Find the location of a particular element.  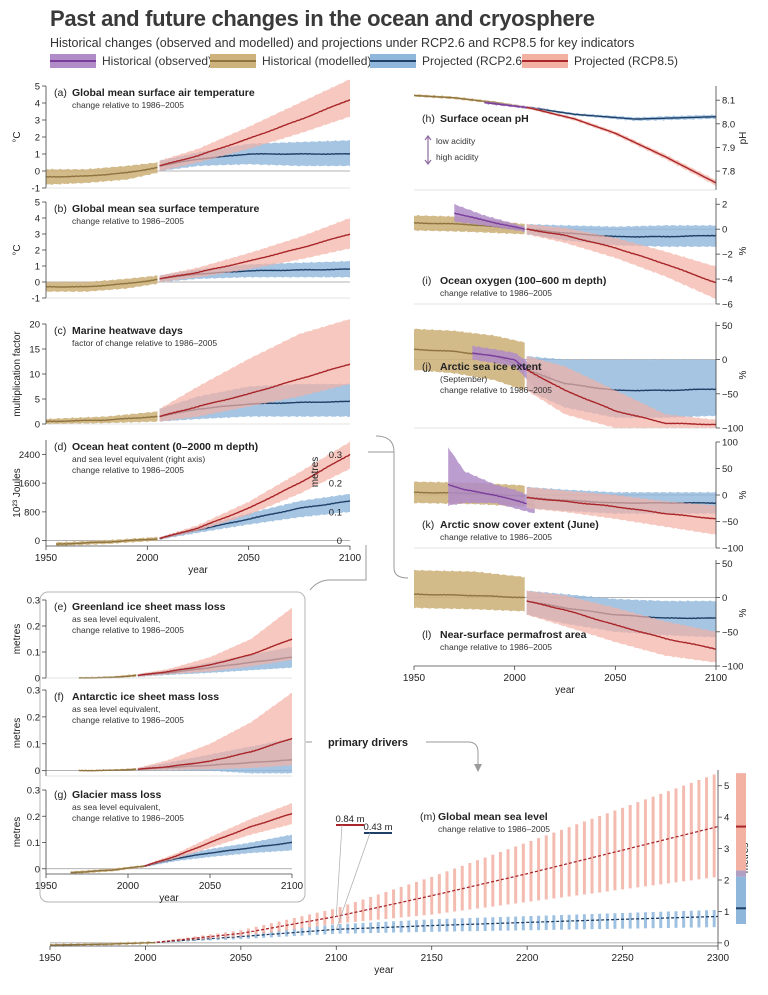

x-axis-label: year is located at coordinates (384, 970).